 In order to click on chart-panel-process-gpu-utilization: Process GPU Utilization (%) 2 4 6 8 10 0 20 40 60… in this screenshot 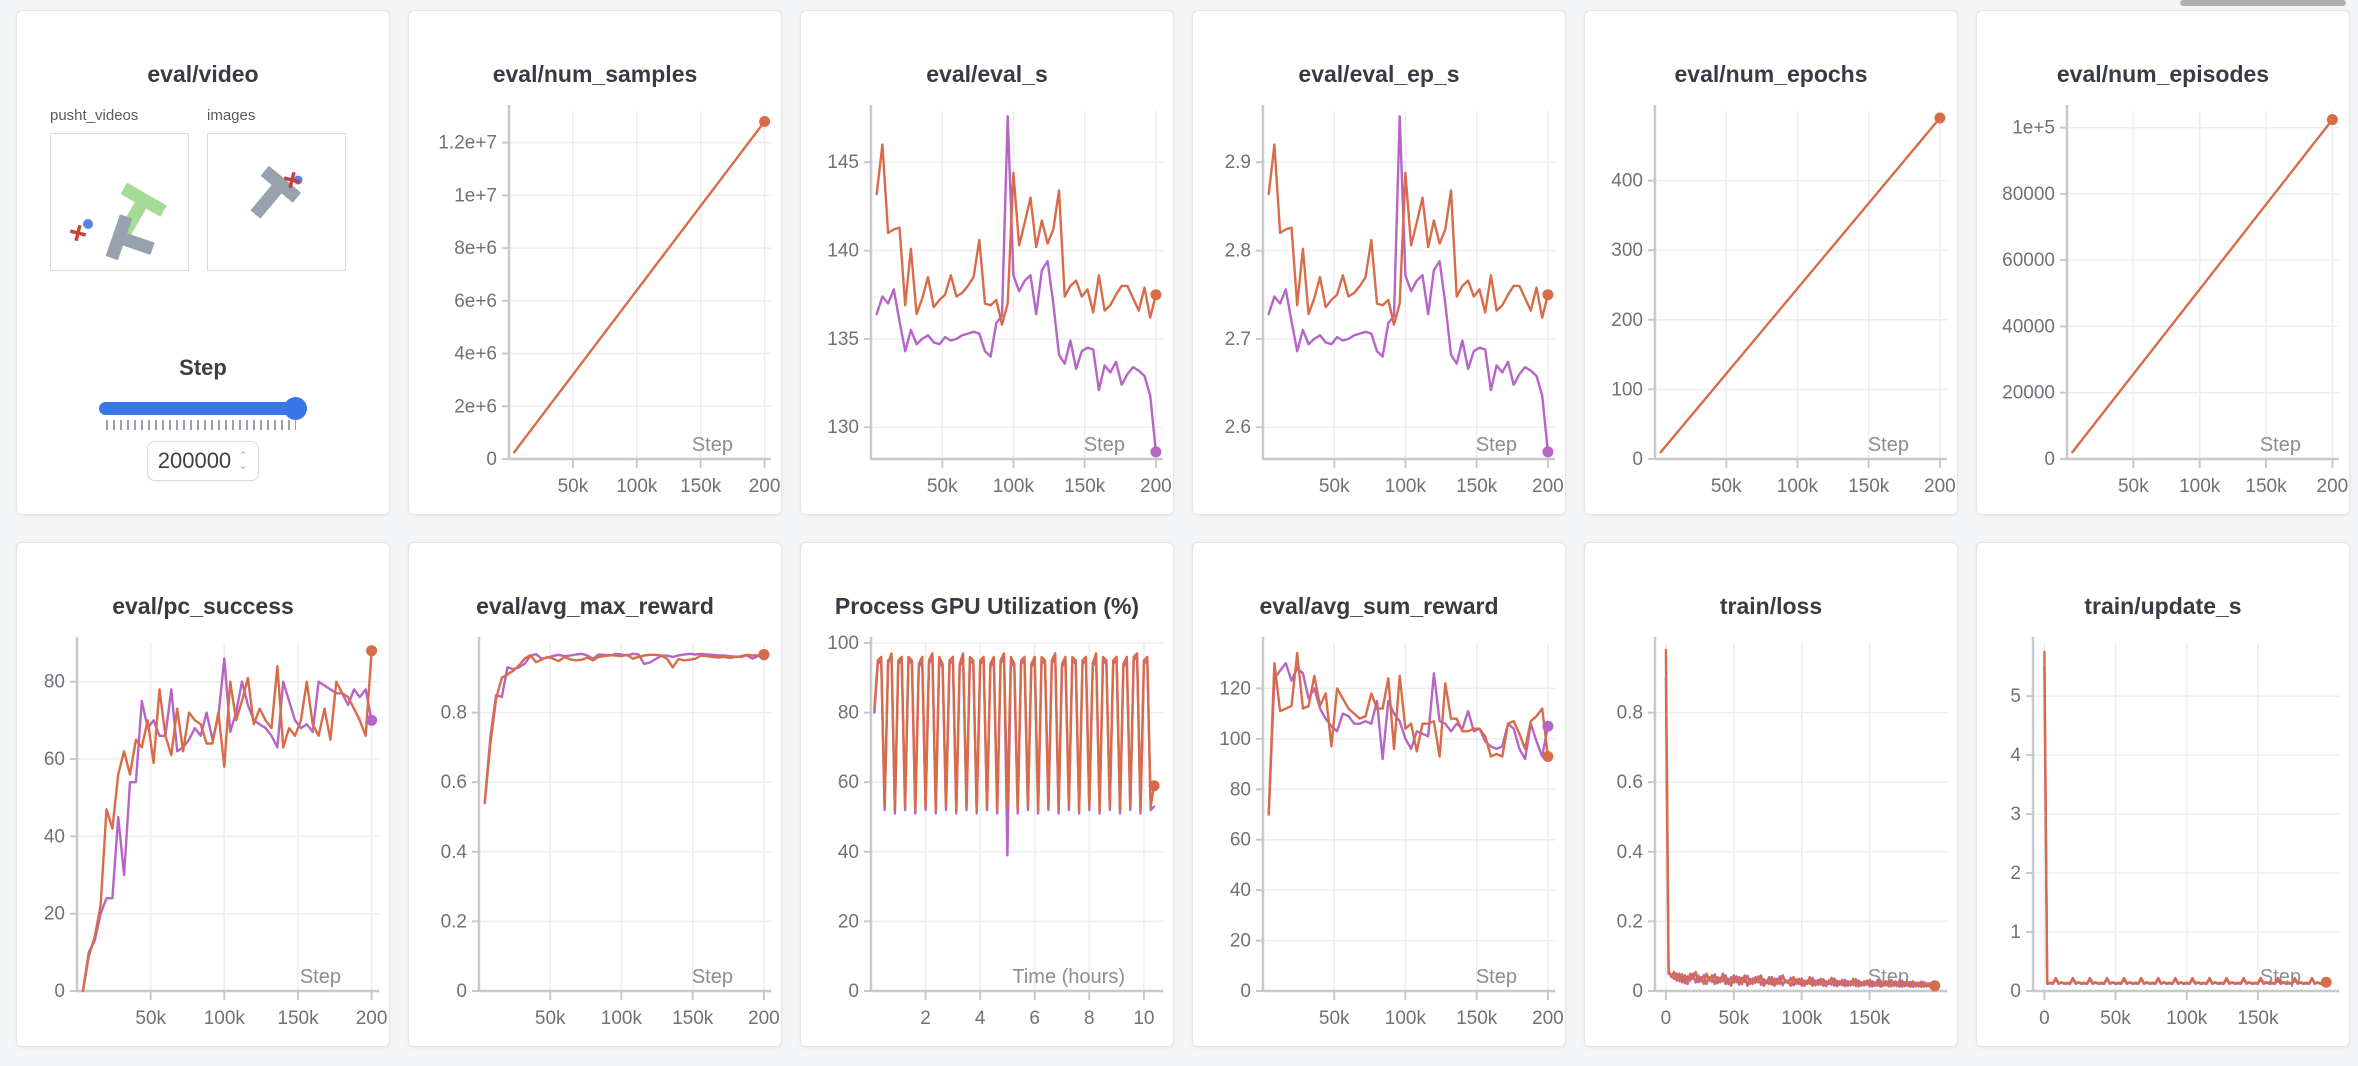, I will do `click(987, 794)`.